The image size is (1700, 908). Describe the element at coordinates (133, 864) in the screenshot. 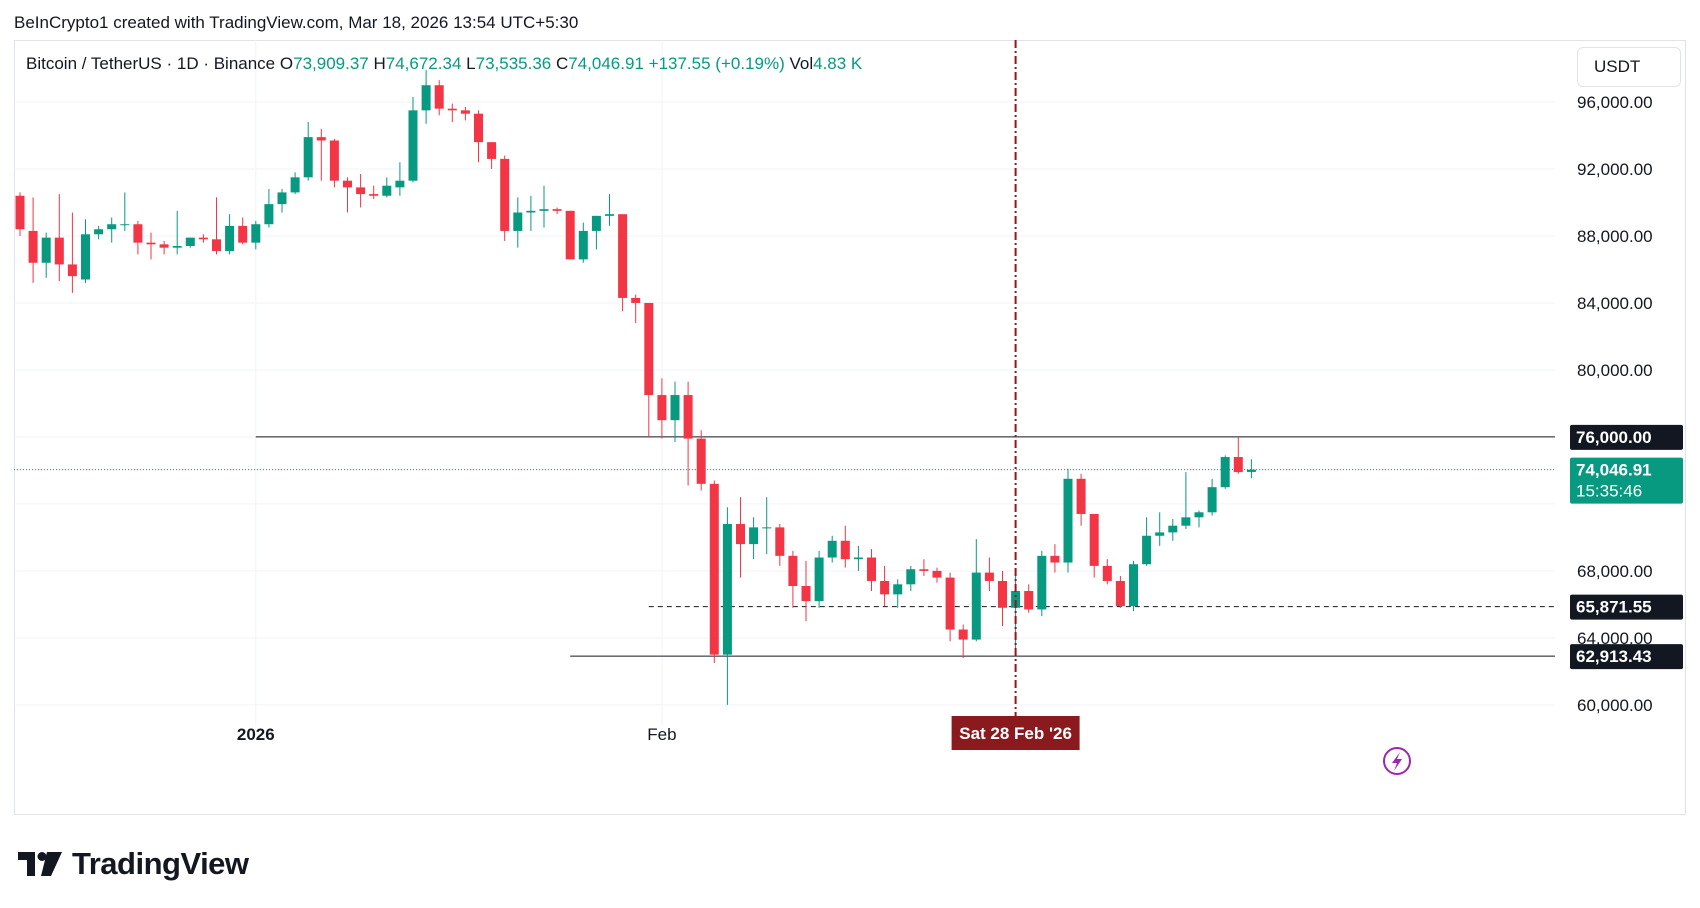

I see `tradingview-logo: TradingView` at that location.